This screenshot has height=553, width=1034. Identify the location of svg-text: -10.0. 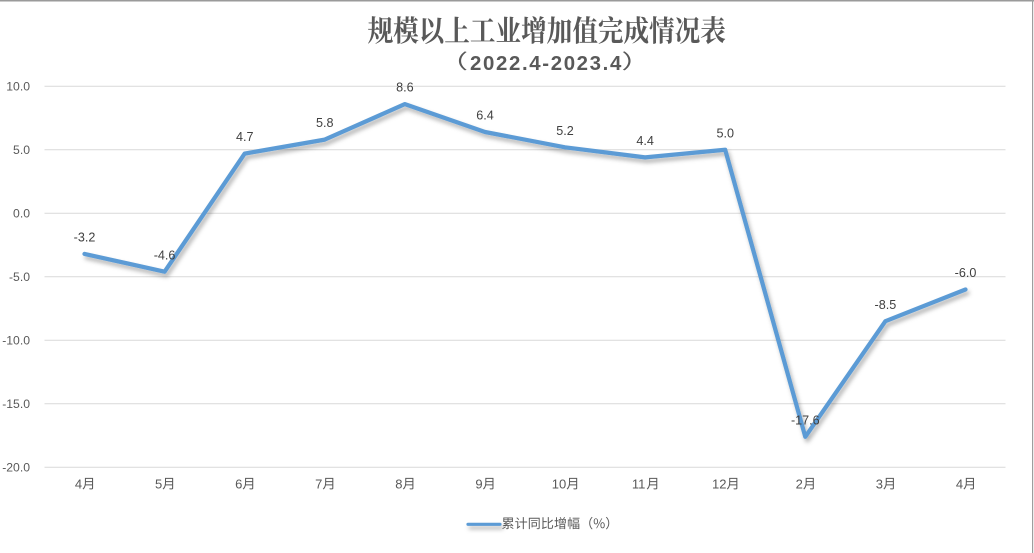
(16, 341).